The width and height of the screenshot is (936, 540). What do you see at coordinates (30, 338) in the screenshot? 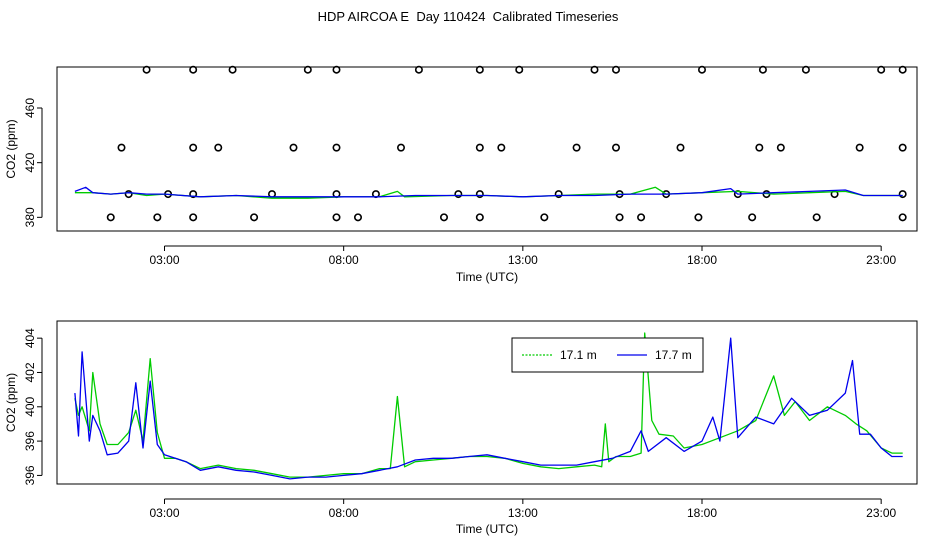
I see `y-tick-label: 404` at bounding box center [30, 338].